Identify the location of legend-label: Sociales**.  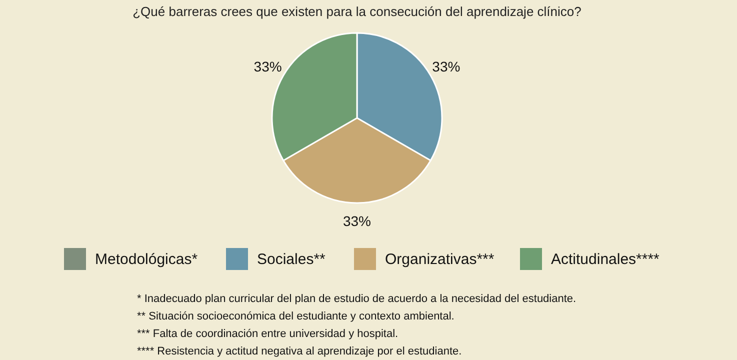
(291, 259).